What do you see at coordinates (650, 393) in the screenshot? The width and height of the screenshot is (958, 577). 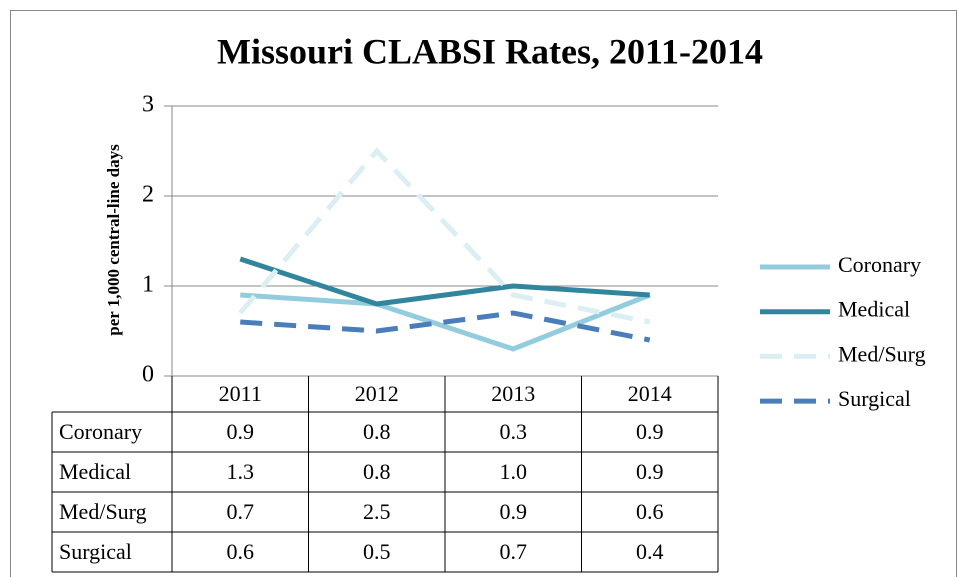 I see `x-tick-label: 2014` at bounding box center [650, 393].